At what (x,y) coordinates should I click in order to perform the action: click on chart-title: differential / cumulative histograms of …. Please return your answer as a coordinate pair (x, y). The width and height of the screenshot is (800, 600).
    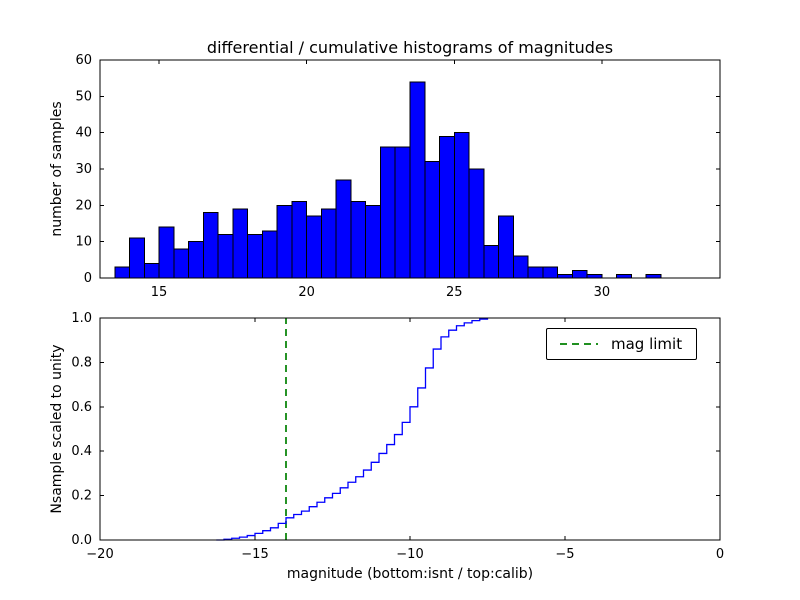
    Looking at the image, I should click on (410, 47).